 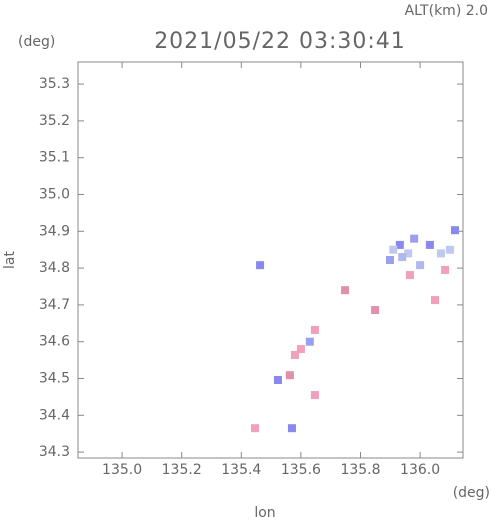 What do you see at coordinates (264, 513) in the screenshot?
I see `x-axis-label: lon` at bounding box center [264, 513].